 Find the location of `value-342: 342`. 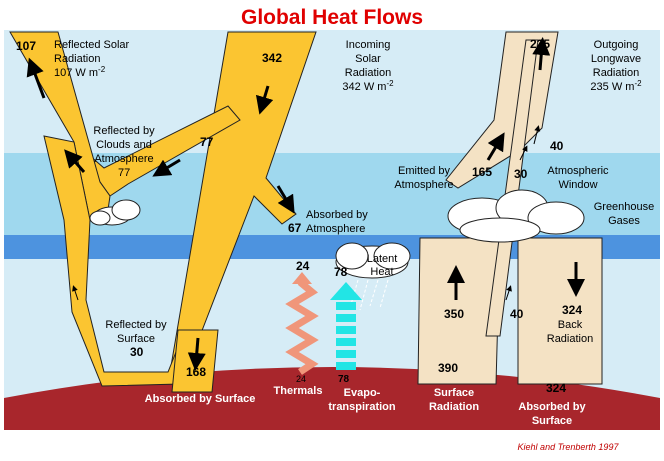

value-342: 342 is located at coordinates (272, 58).